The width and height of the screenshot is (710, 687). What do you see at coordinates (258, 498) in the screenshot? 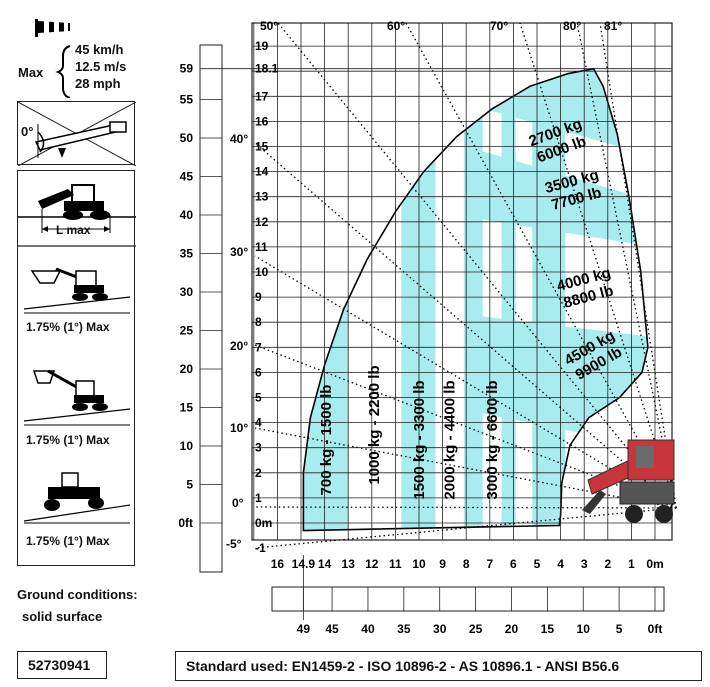
I see `m-height-label: 1` at bounding box center [258, 498].